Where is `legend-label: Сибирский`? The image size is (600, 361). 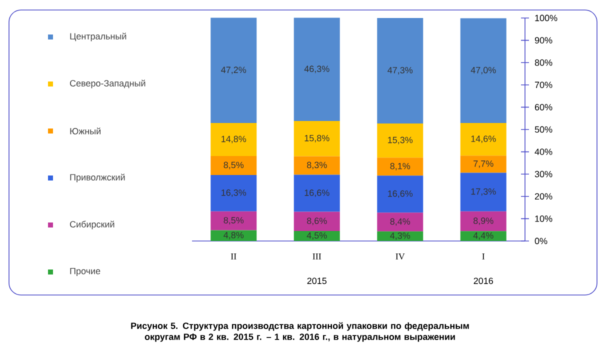
legend-label: Сибирский is located at coordinates (92, 225).